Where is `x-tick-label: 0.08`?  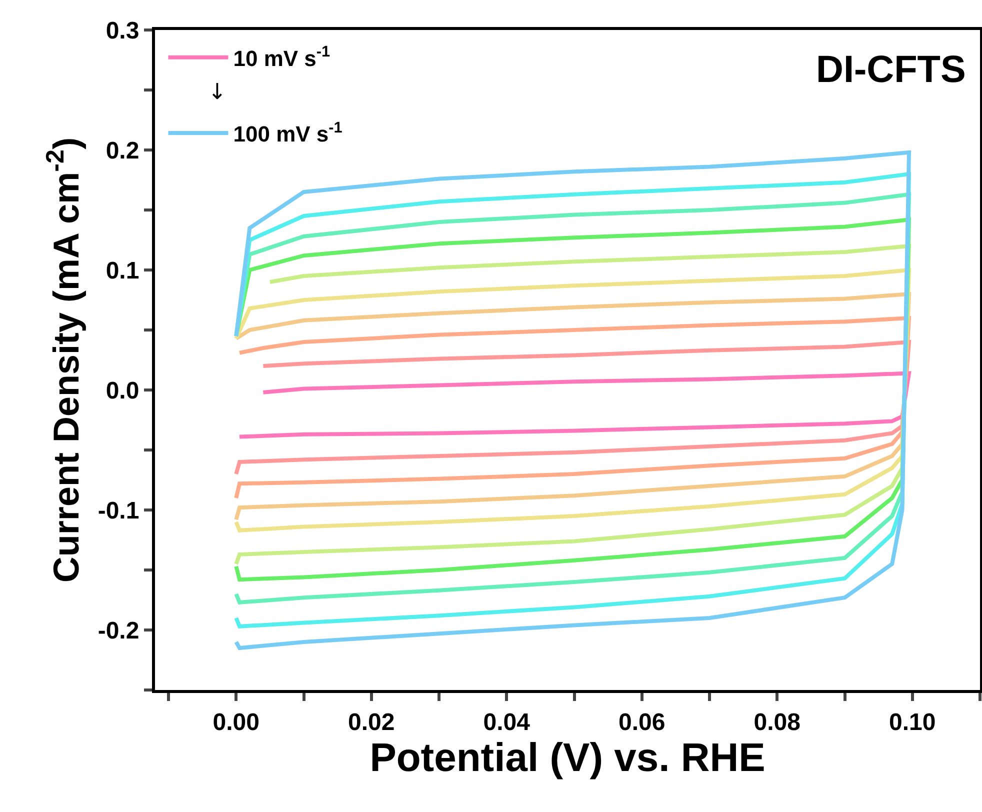
x-tick-label: 0.08 is located at coordinates (777, 722).